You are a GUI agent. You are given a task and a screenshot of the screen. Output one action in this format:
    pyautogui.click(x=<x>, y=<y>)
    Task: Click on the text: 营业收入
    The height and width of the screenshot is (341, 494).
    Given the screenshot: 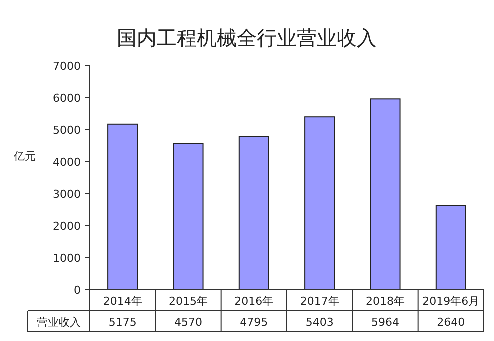 What is the action you would take?
    pyautogui.click(x=59, y=322)
    